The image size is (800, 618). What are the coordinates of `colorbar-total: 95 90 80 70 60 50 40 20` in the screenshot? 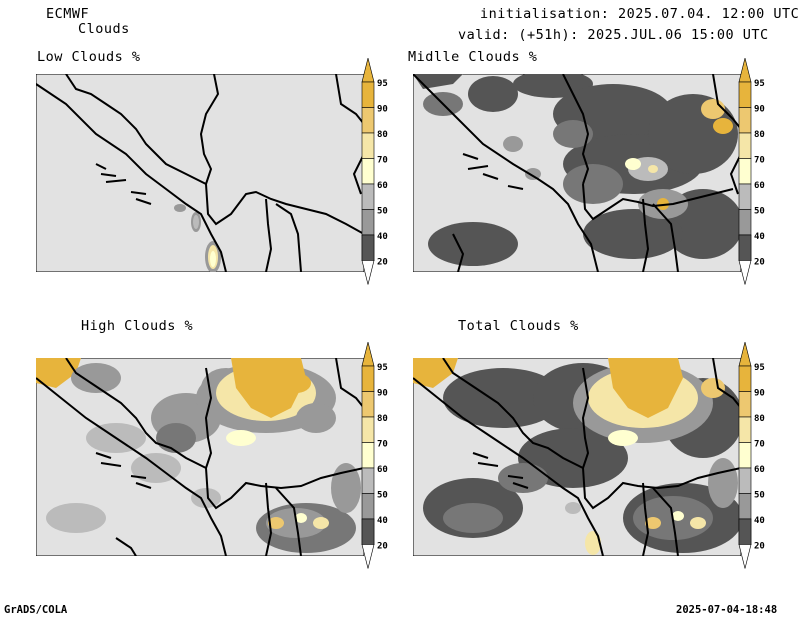 It's located at (751, 455).